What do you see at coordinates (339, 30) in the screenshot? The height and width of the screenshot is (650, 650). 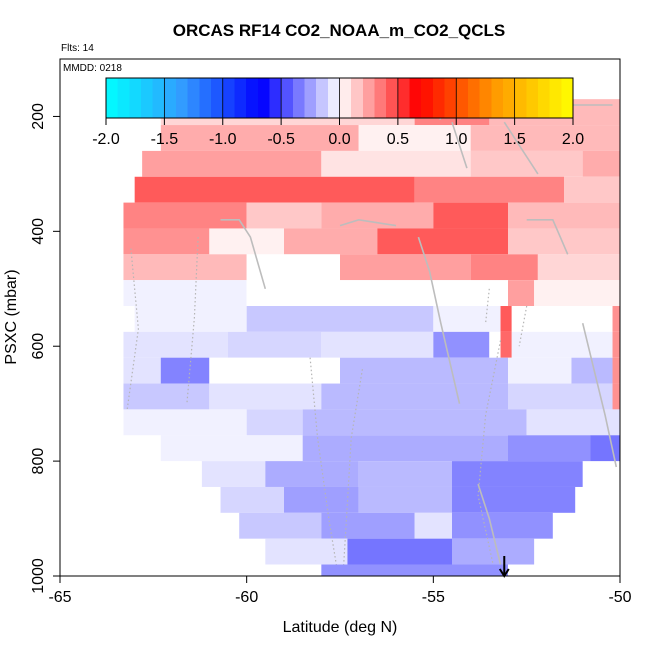 I see `chart-title: ORCAS RF14 CO2_NOAA_m_CO2_QCLS` at bounding box center [339, 30].